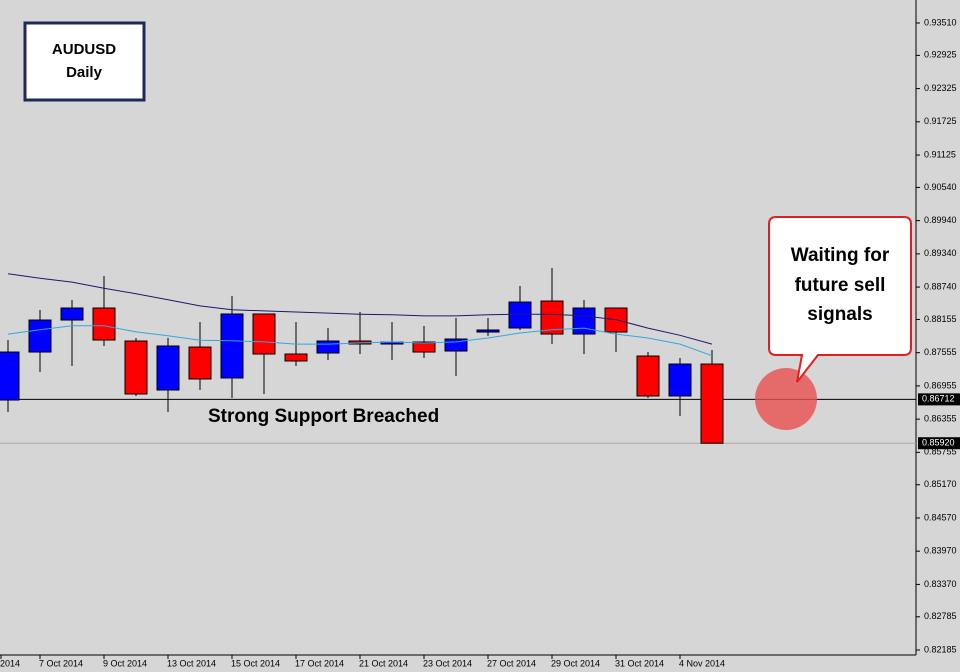 This screenshot has width=960, height=672. I want to click on y-tick-label: 0.82785, so click(940, 616).